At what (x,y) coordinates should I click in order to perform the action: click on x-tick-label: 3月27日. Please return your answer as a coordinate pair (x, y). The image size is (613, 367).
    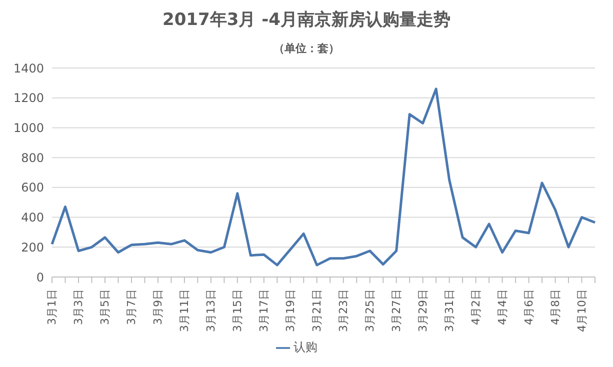
    Looking at the image, I should click on (396, 310).